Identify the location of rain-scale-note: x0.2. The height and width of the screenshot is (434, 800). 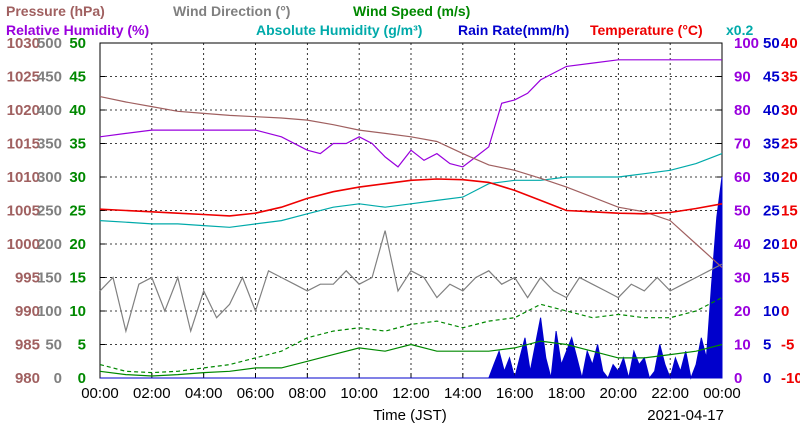
(739, 30).